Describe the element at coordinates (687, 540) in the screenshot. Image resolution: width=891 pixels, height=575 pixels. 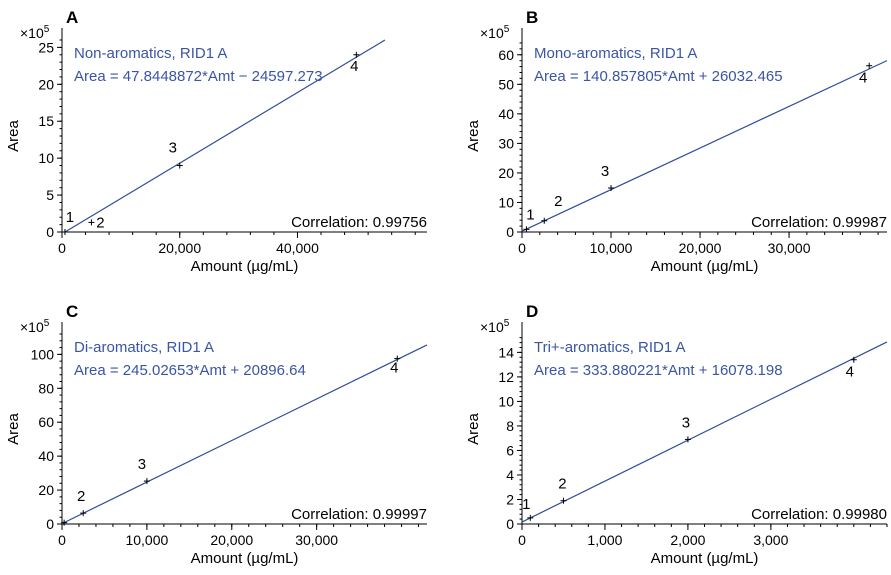
I see `x-tick-label: 2,000` at that location.